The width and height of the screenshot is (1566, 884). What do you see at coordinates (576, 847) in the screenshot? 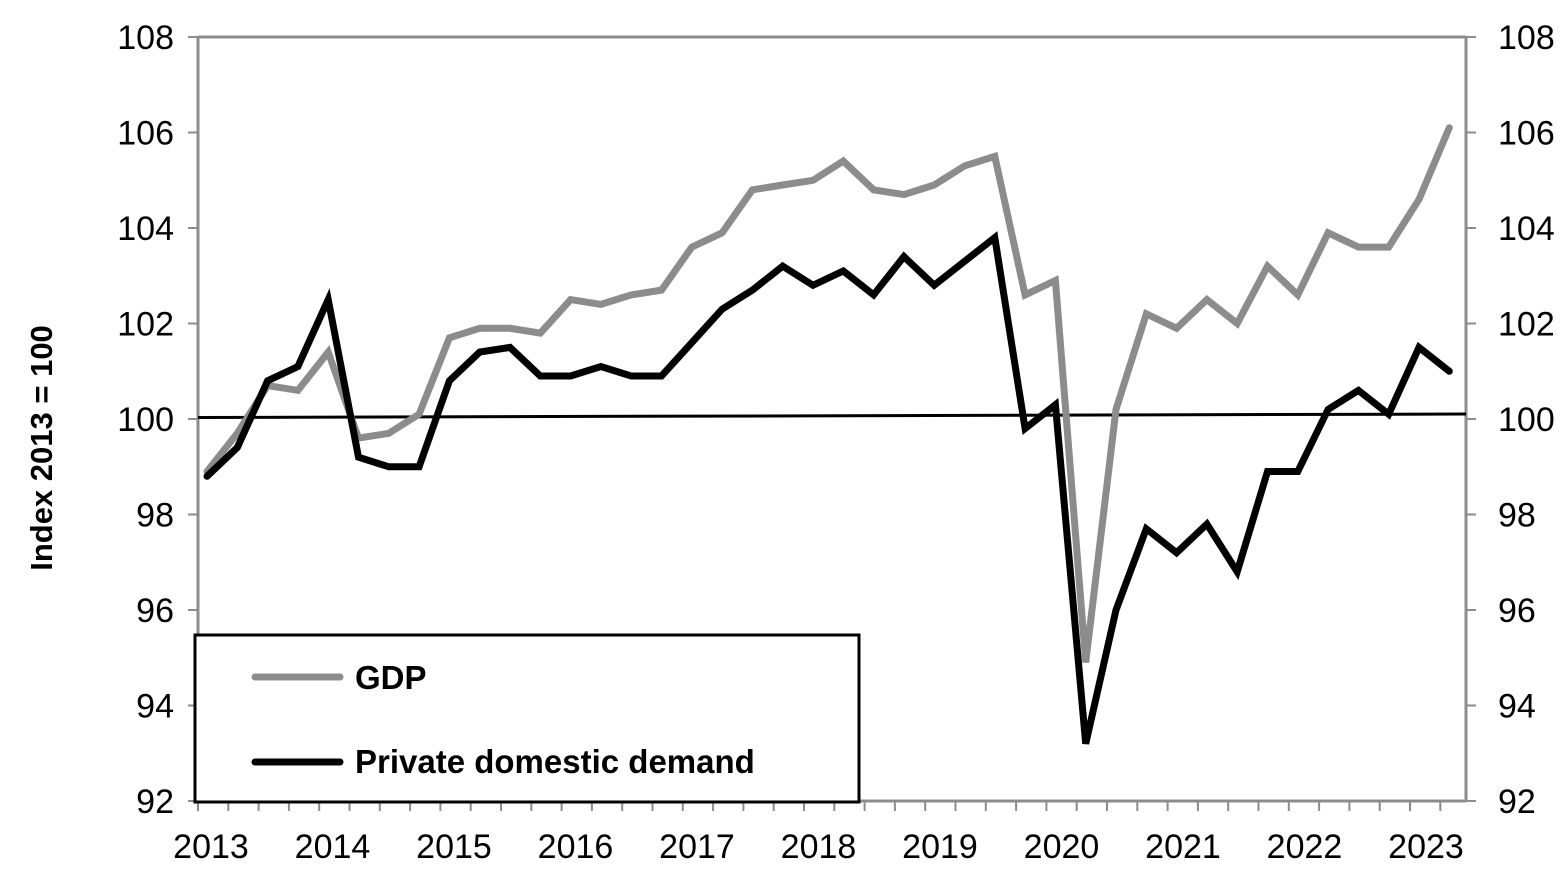
I see `x-tick-label: 2016` at bounding box center [576, 847].